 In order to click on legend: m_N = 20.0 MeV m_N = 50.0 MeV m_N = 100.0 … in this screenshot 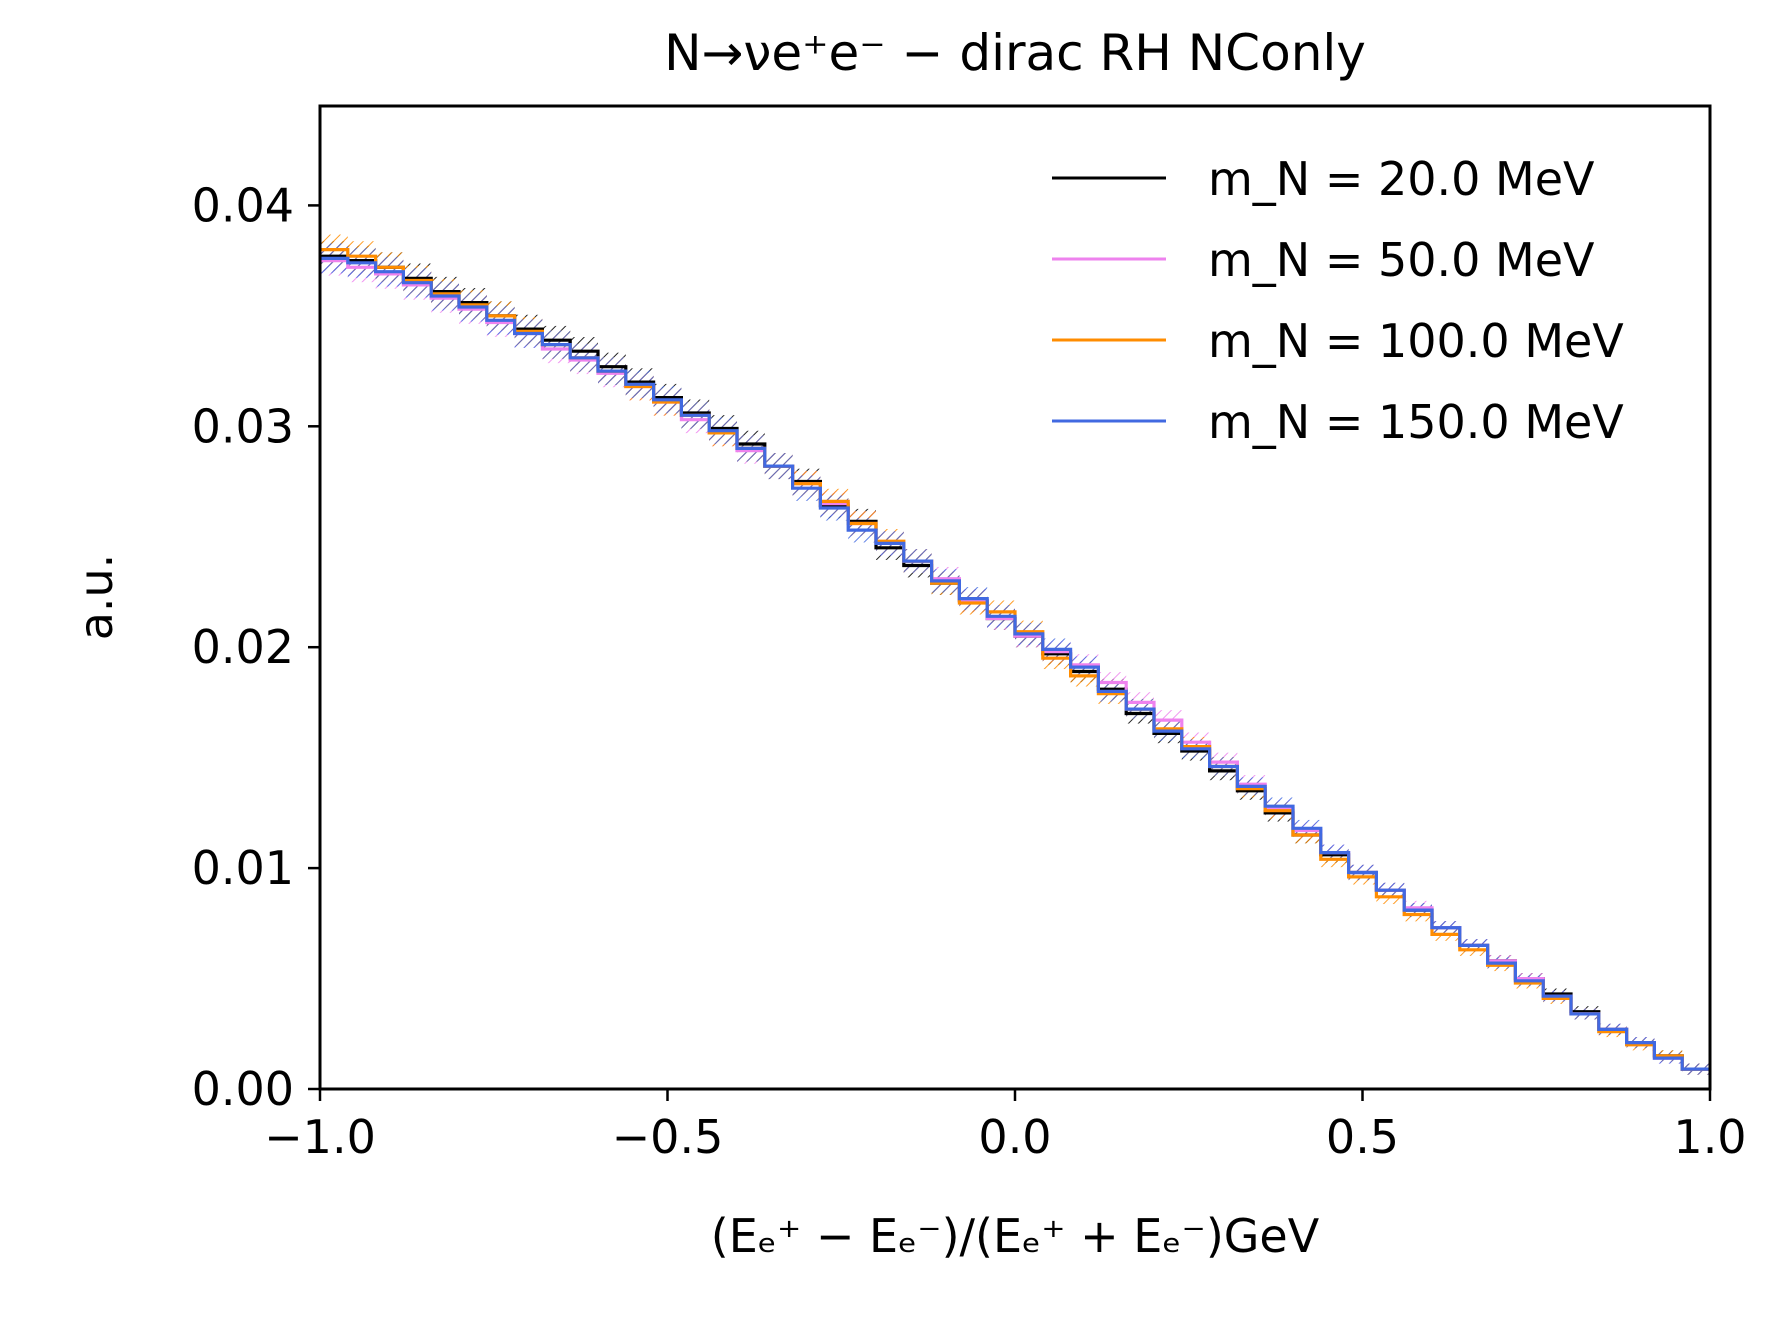, I will do `click(1338, 300)`.